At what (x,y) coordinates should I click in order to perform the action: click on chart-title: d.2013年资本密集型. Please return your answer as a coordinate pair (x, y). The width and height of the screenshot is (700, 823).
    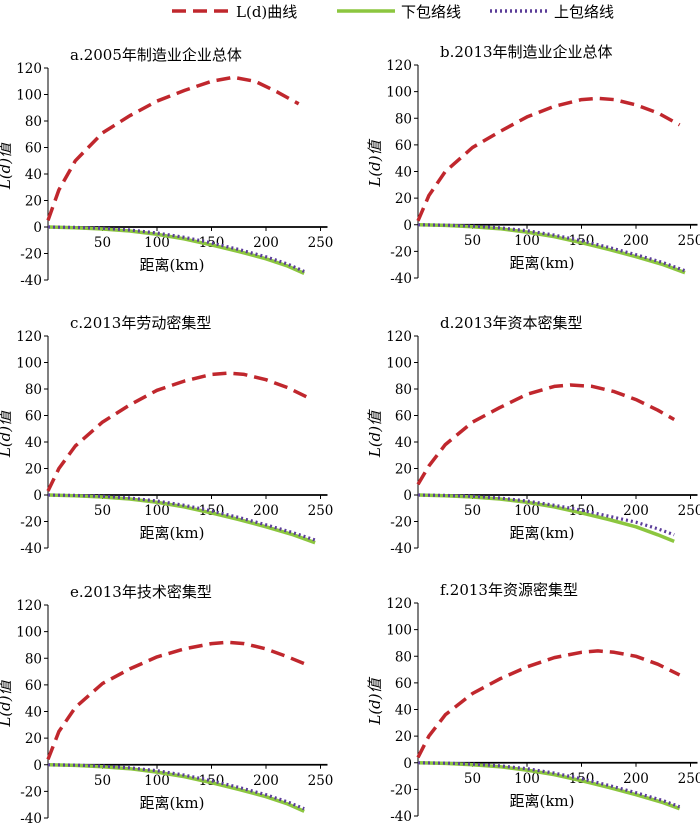
    Looking at the image, I should click on (511, 323).